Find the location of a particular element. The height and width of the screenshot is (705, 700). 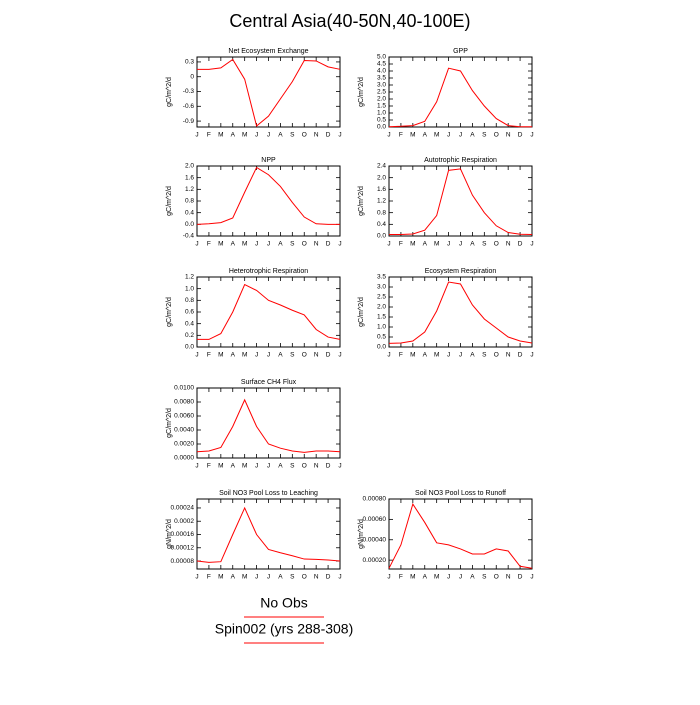

y-tick-label: 0.0080 is located at coordinates (184, 402).